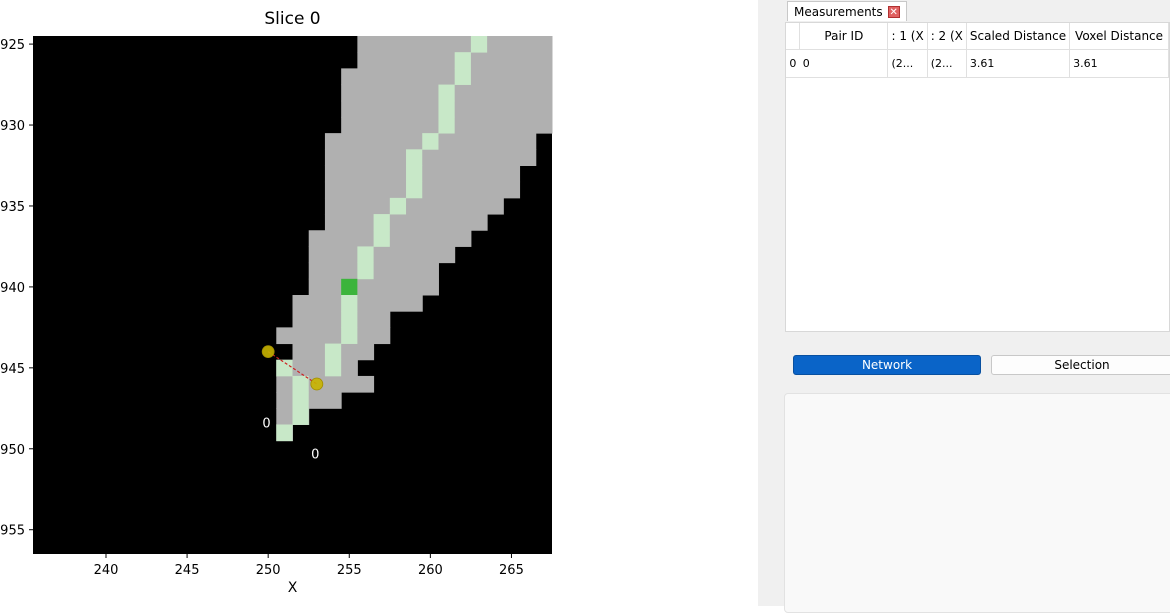  I want to click on column-header-point-2: : 2 (X, so click(947, 36).